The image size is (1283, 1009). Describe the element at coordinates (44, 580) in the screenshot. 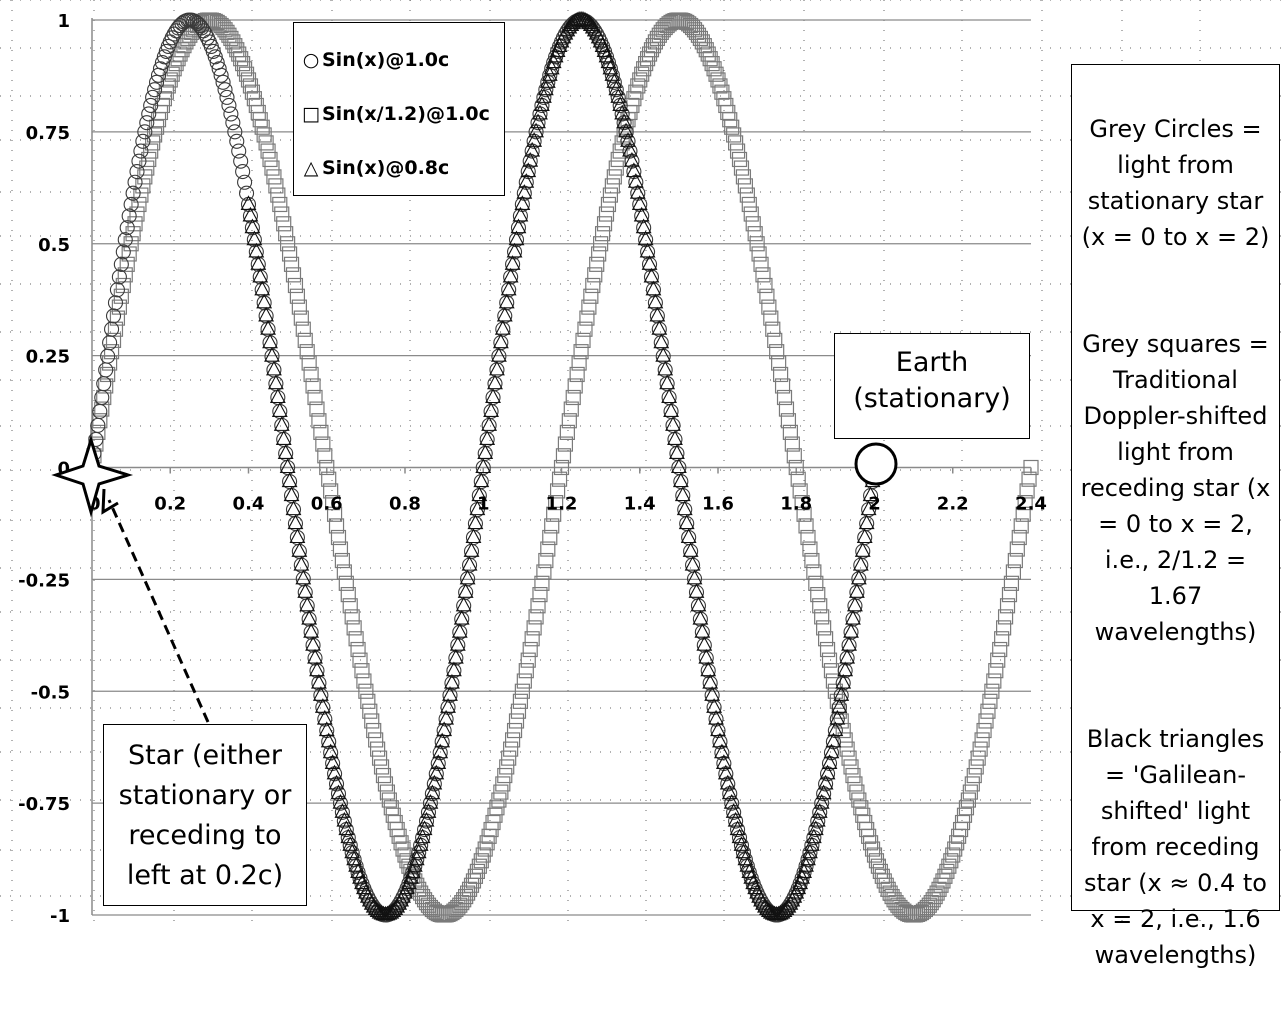

I see `y-tick-label: -0.25` at that location.